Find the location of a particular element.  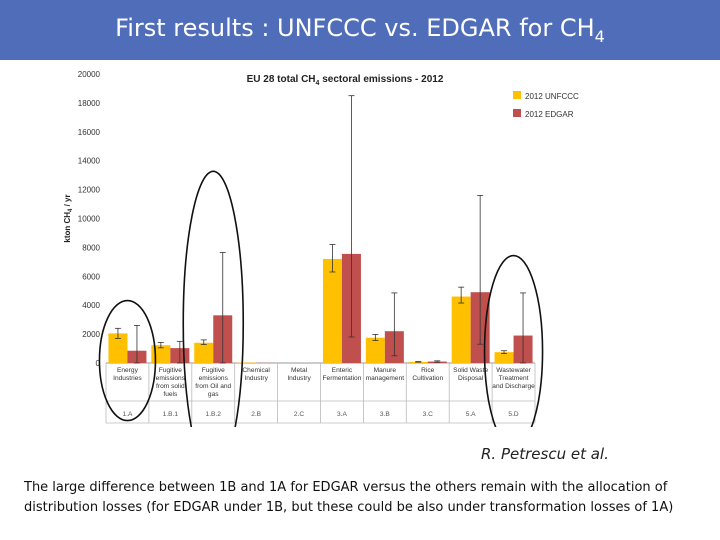

x-category-label: and Discharge is located at coordinates (513, 386).